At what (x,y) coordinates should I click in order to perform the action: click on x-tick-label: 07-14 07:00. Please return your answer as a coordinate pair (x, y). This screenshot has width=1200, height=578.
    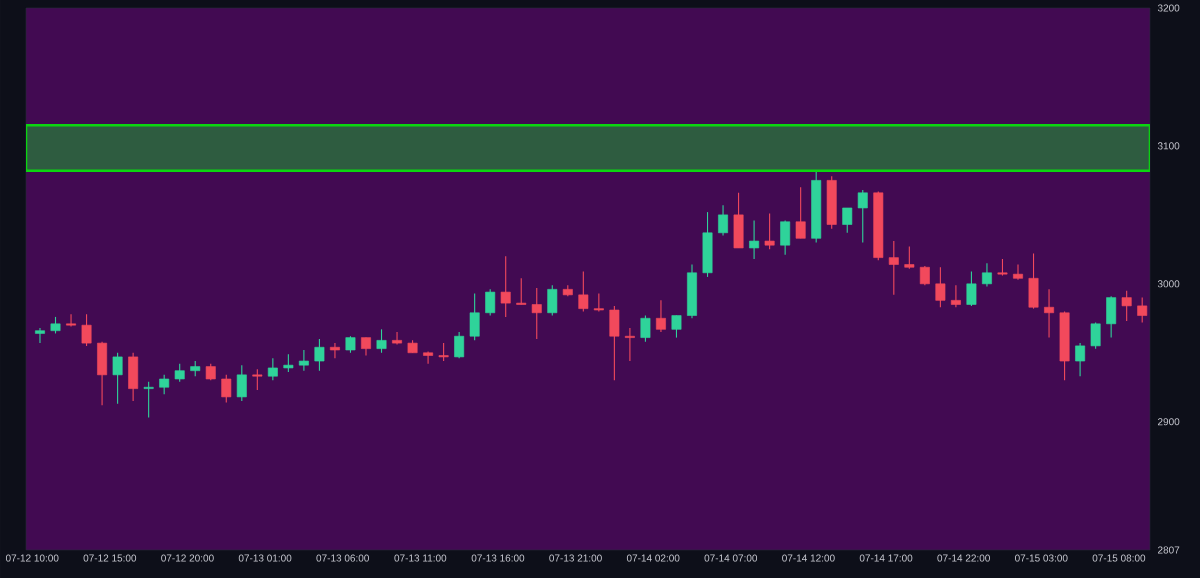
    Looking at the image, I should click on (731, 558).